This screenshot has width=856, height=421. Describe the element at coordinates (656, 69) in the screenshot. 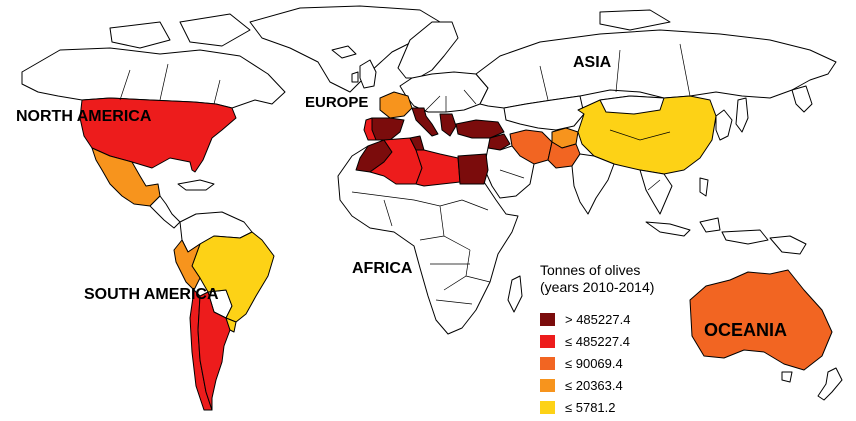

I see `russia` at that location.